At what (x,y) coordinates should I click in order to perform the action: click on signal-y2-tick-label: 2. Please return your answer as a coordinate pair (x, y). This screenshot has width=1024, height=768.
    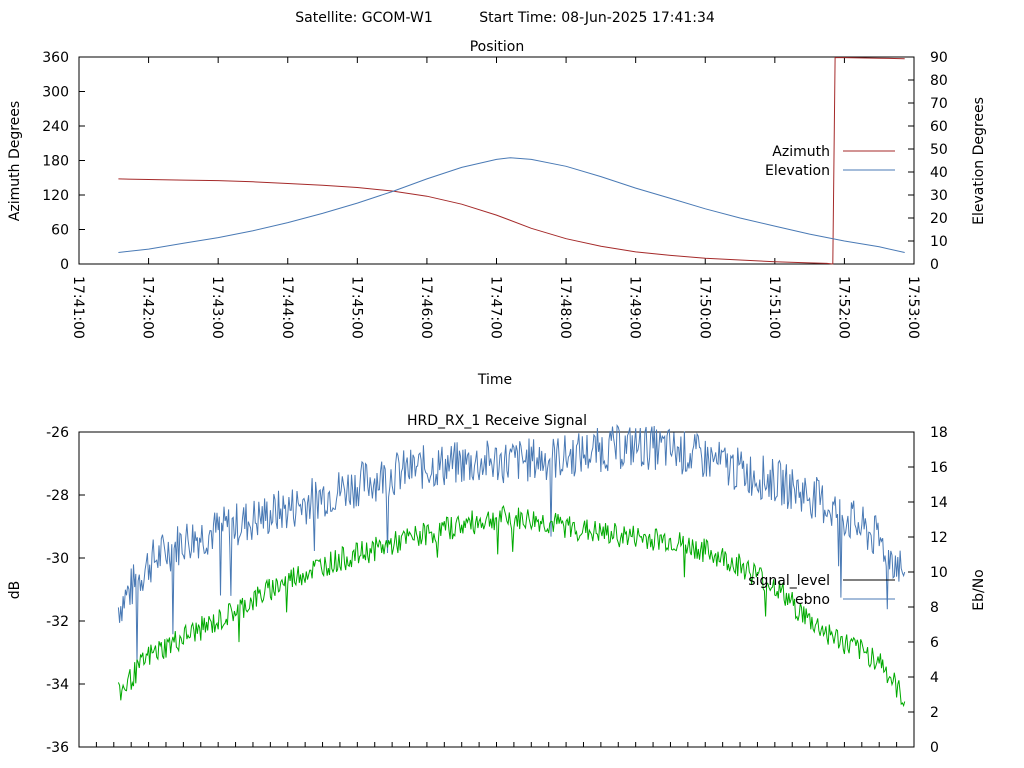
    Looking at the image, I should click on (934, 713).